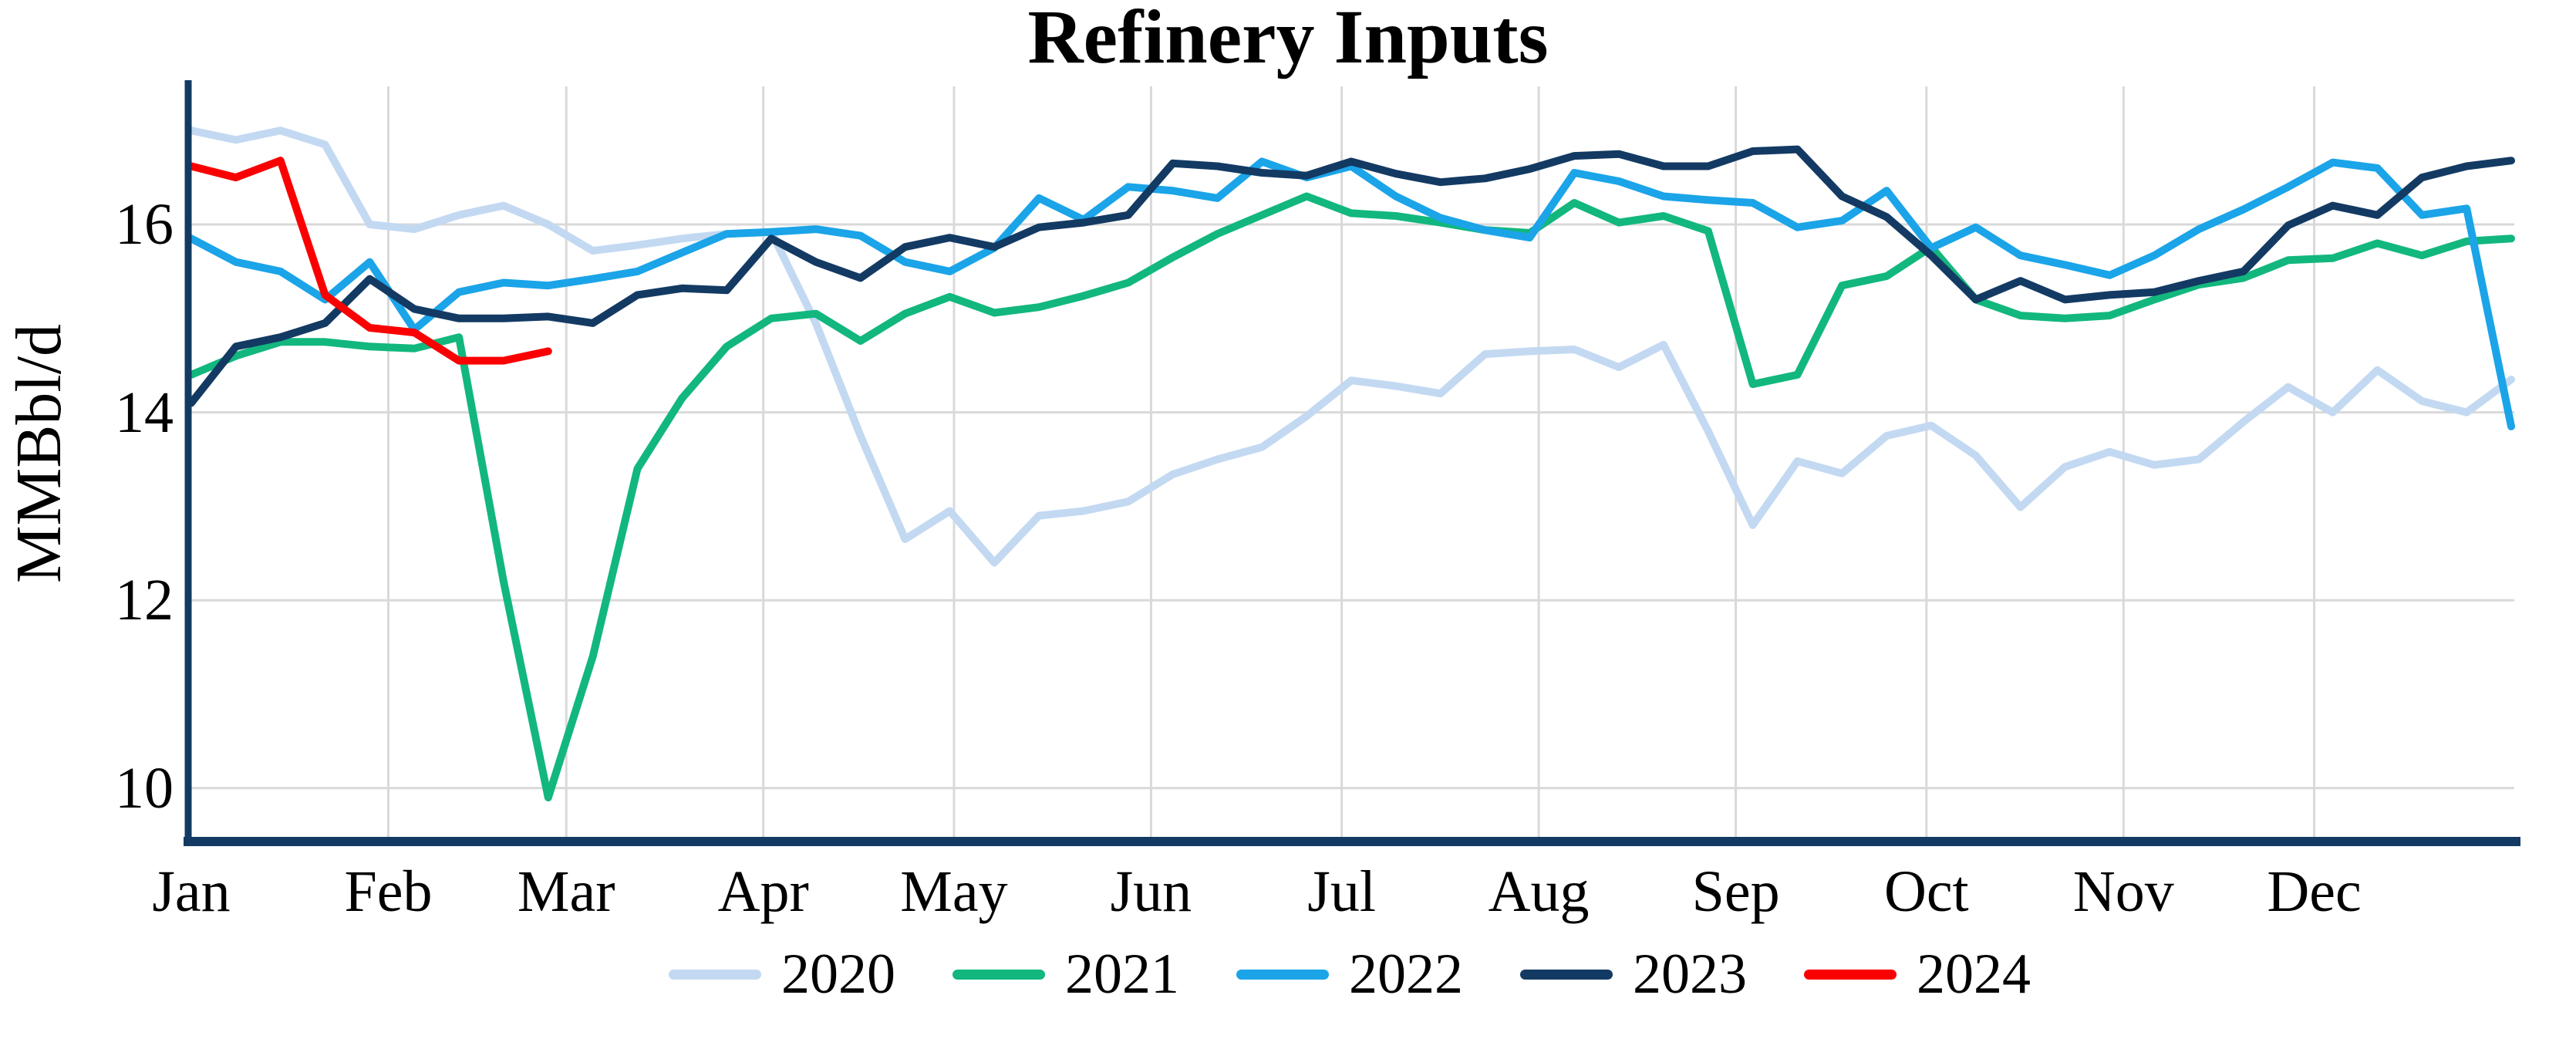  I want to click on legend-swatch-2023, so click(1566, 974).